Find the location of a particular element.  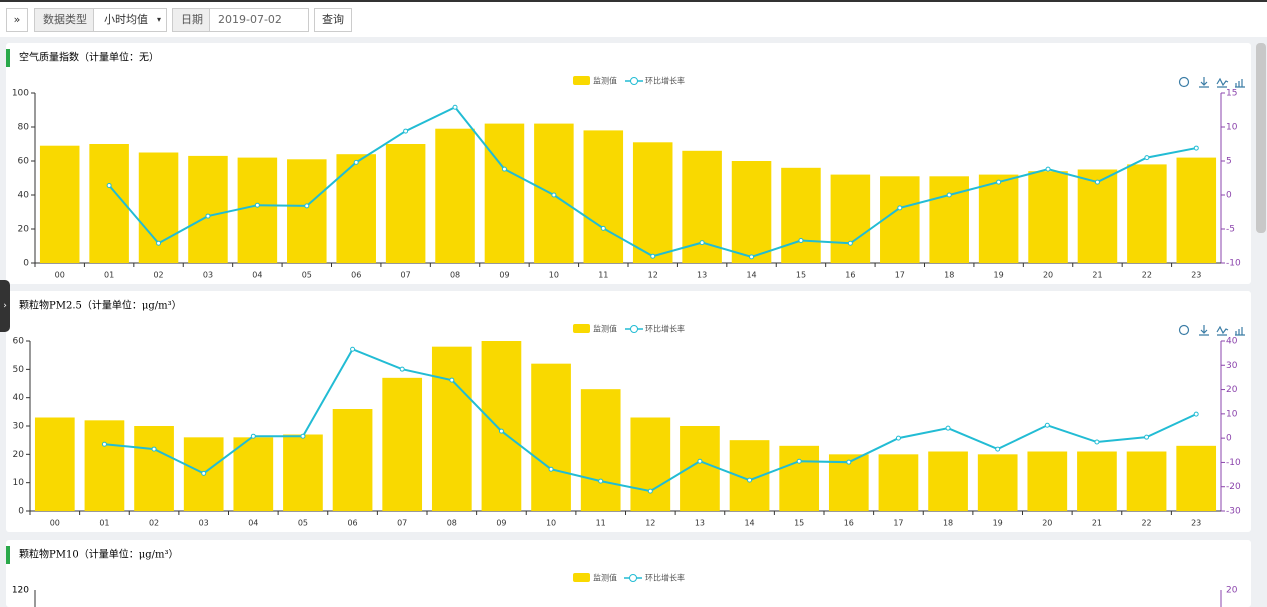

x-tick-label: 19 is located at coordinates (998, 523).